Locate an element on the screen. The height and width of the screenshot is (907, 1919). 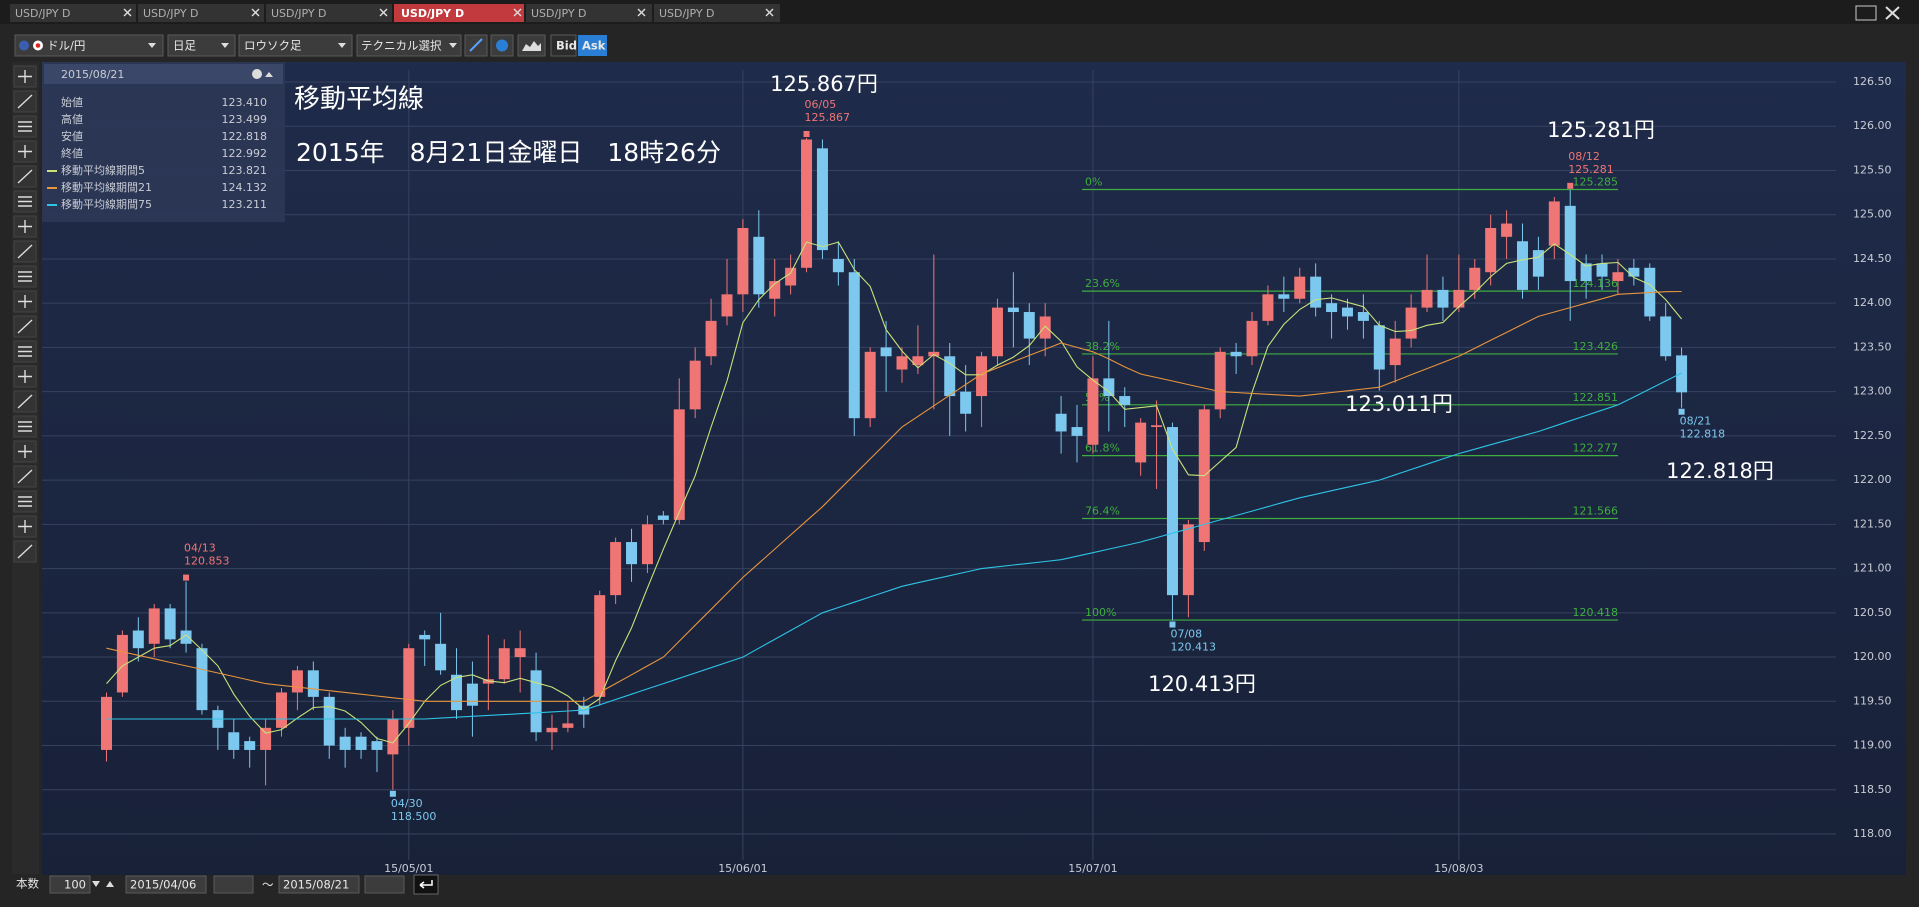
range-tilde: 〜 is located at coordinates (268, 885).